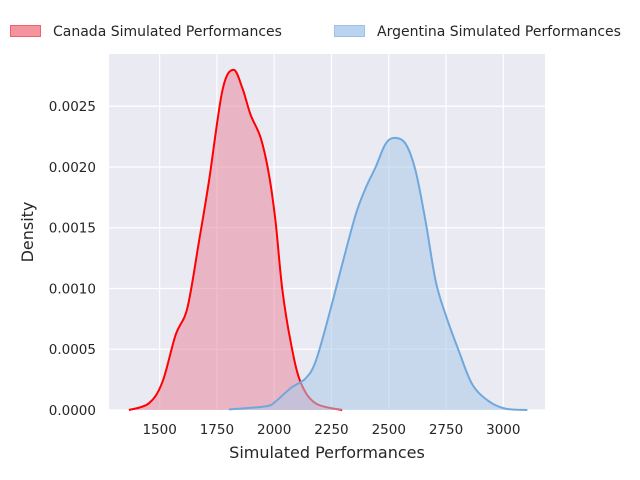  What do you see at coordinates (72, 229) in the screenshot?
I see `y-tick-label: 0.0015` at bounding box center [72, 229].